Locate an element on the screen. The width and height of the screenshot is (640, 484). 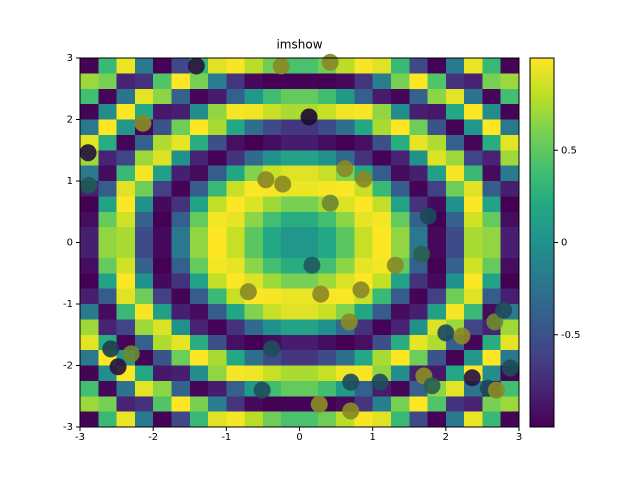
x-tick-label: 2 is located at coordinates (446, 437).